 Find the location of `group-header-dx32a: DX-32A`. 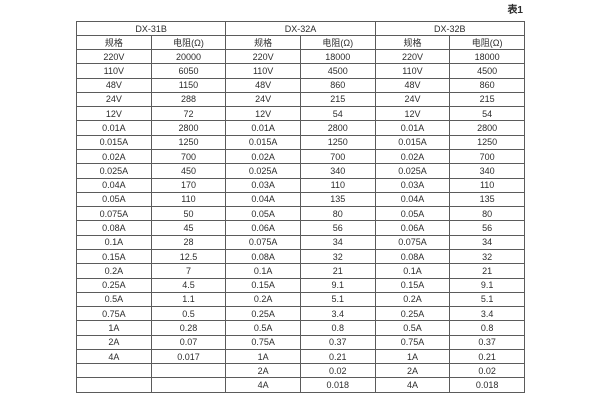

group-header-dx32a: DX-32A is located at coordinates (300, 28).